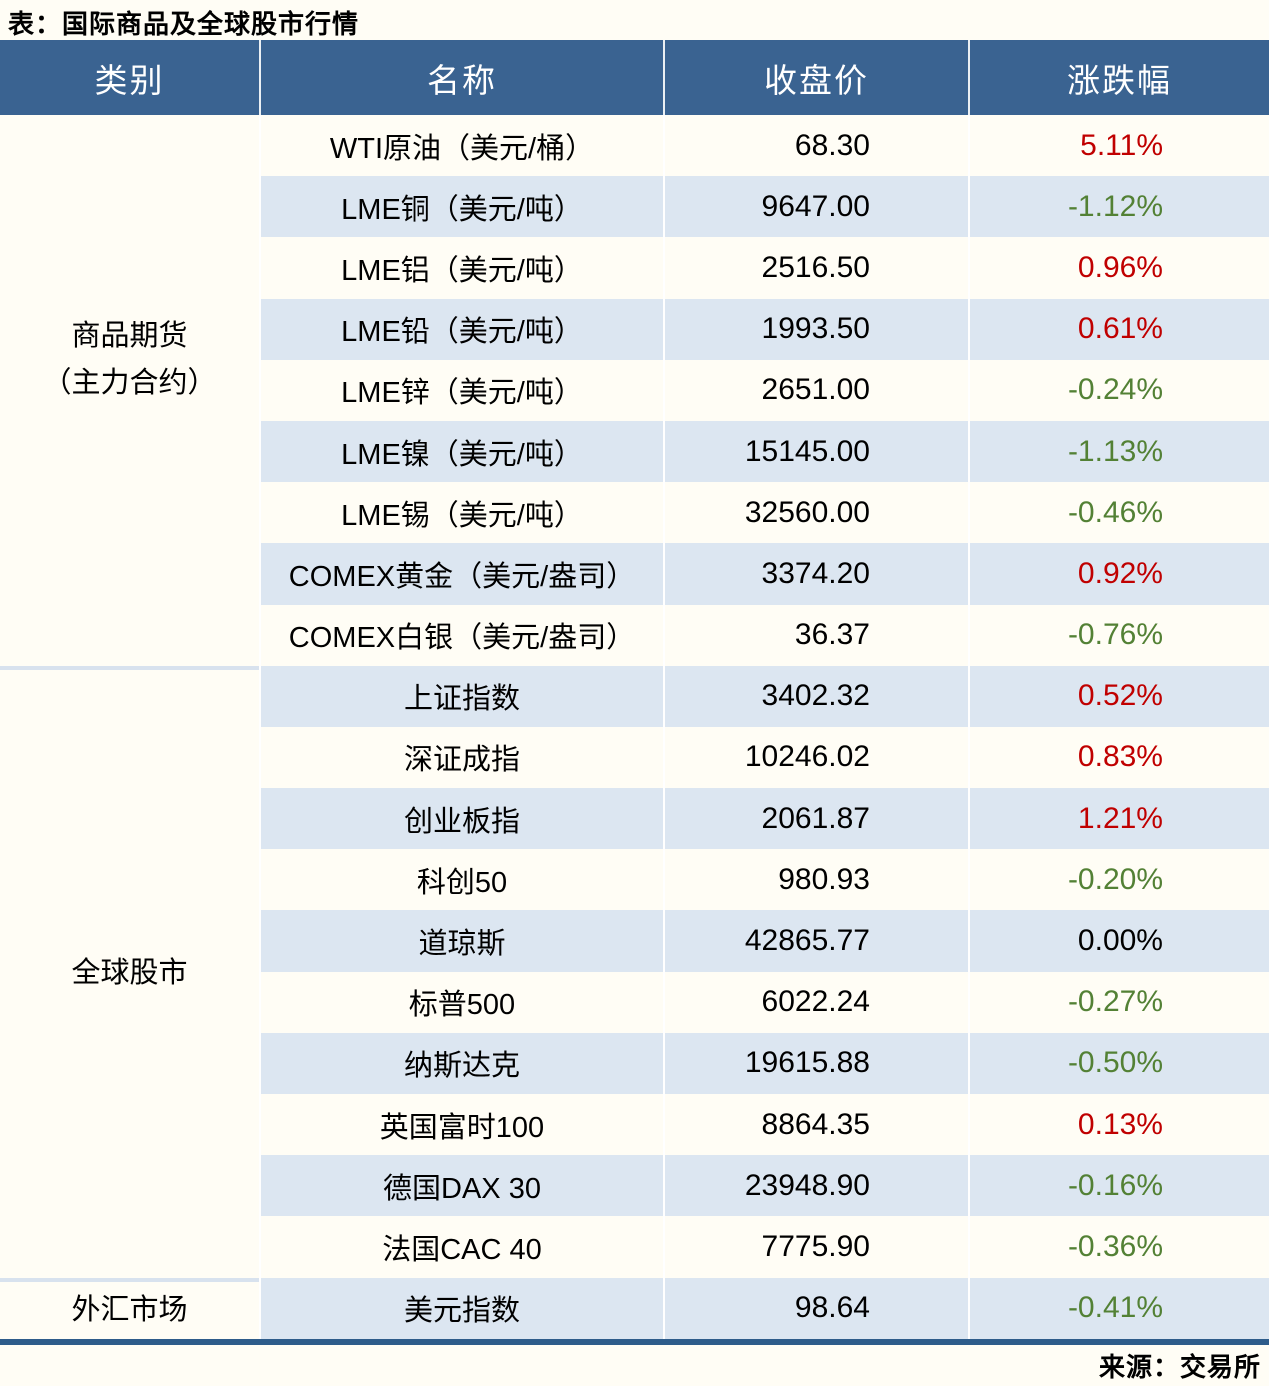 The width and height of the screenshot is (1269, 1386). Describe the element at coordinates (1118, 513) in the screenshot. I see `row-change-cell: -0.46%` at that location.